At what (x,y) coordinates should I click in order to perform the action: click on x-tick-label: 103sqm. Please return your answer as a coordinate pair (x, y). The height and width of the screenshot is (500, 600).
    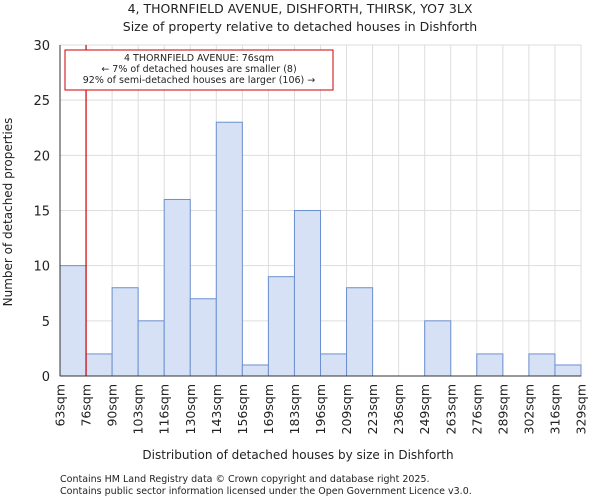
    Looking at the image, I should click on (138, 409).